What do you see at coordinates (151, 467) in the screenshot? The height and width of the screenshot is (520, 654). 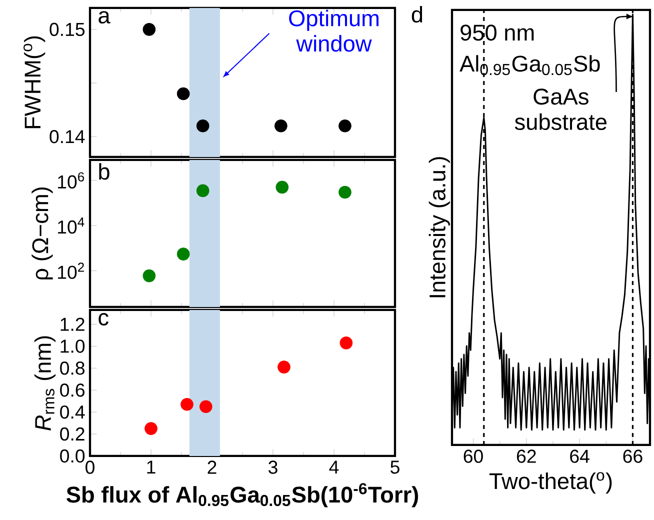 I see `x-tick-label: 1` at bounding box center [151, 467].